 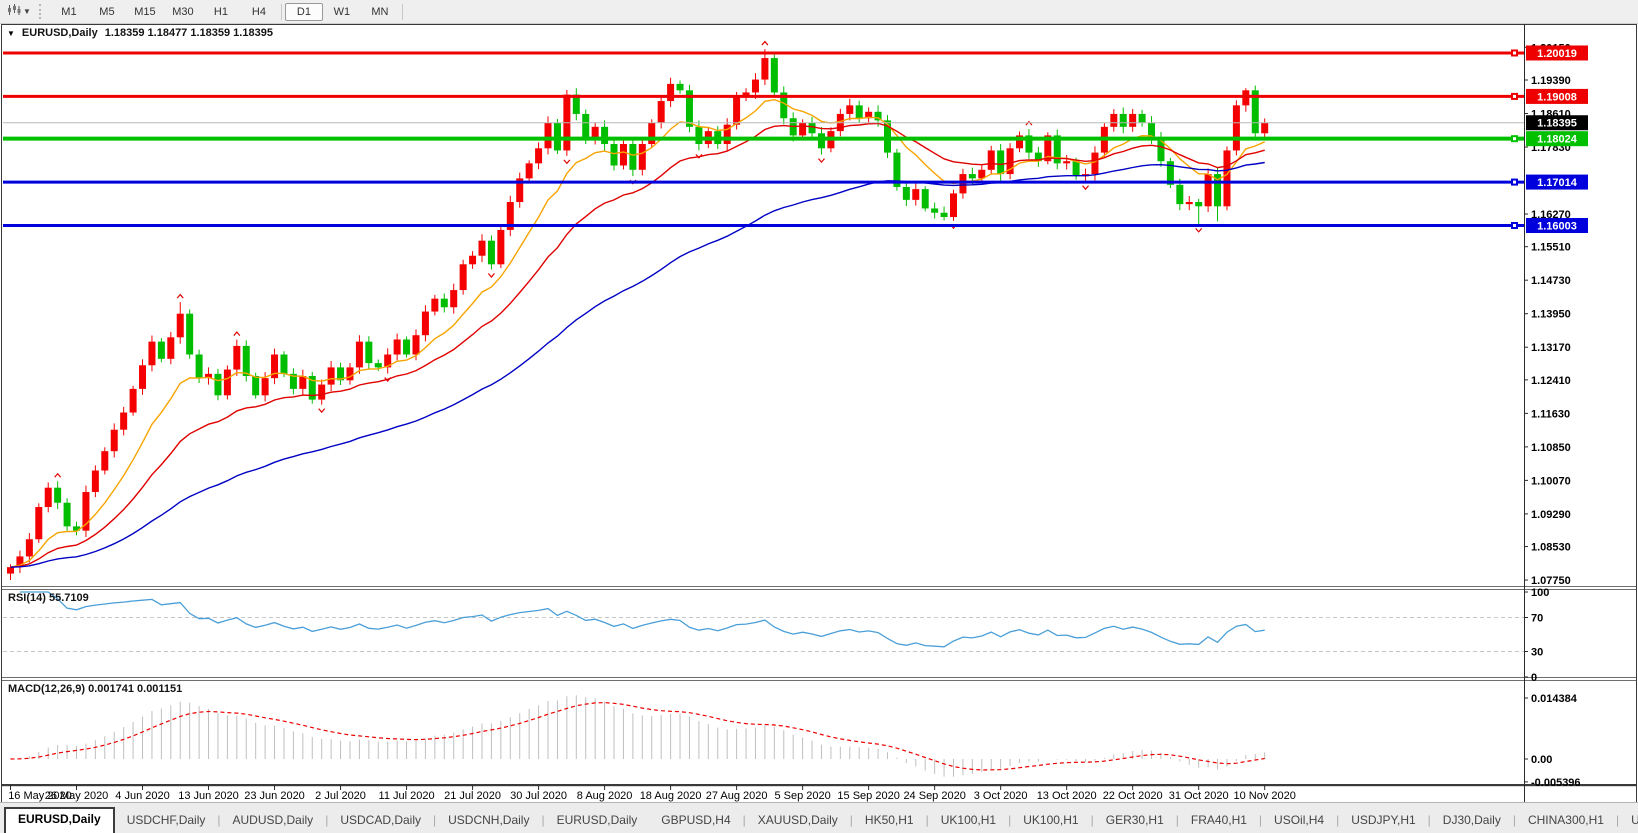 I want to click on macd-axis-tick: -0.005396, so click(x=1556, y=783).